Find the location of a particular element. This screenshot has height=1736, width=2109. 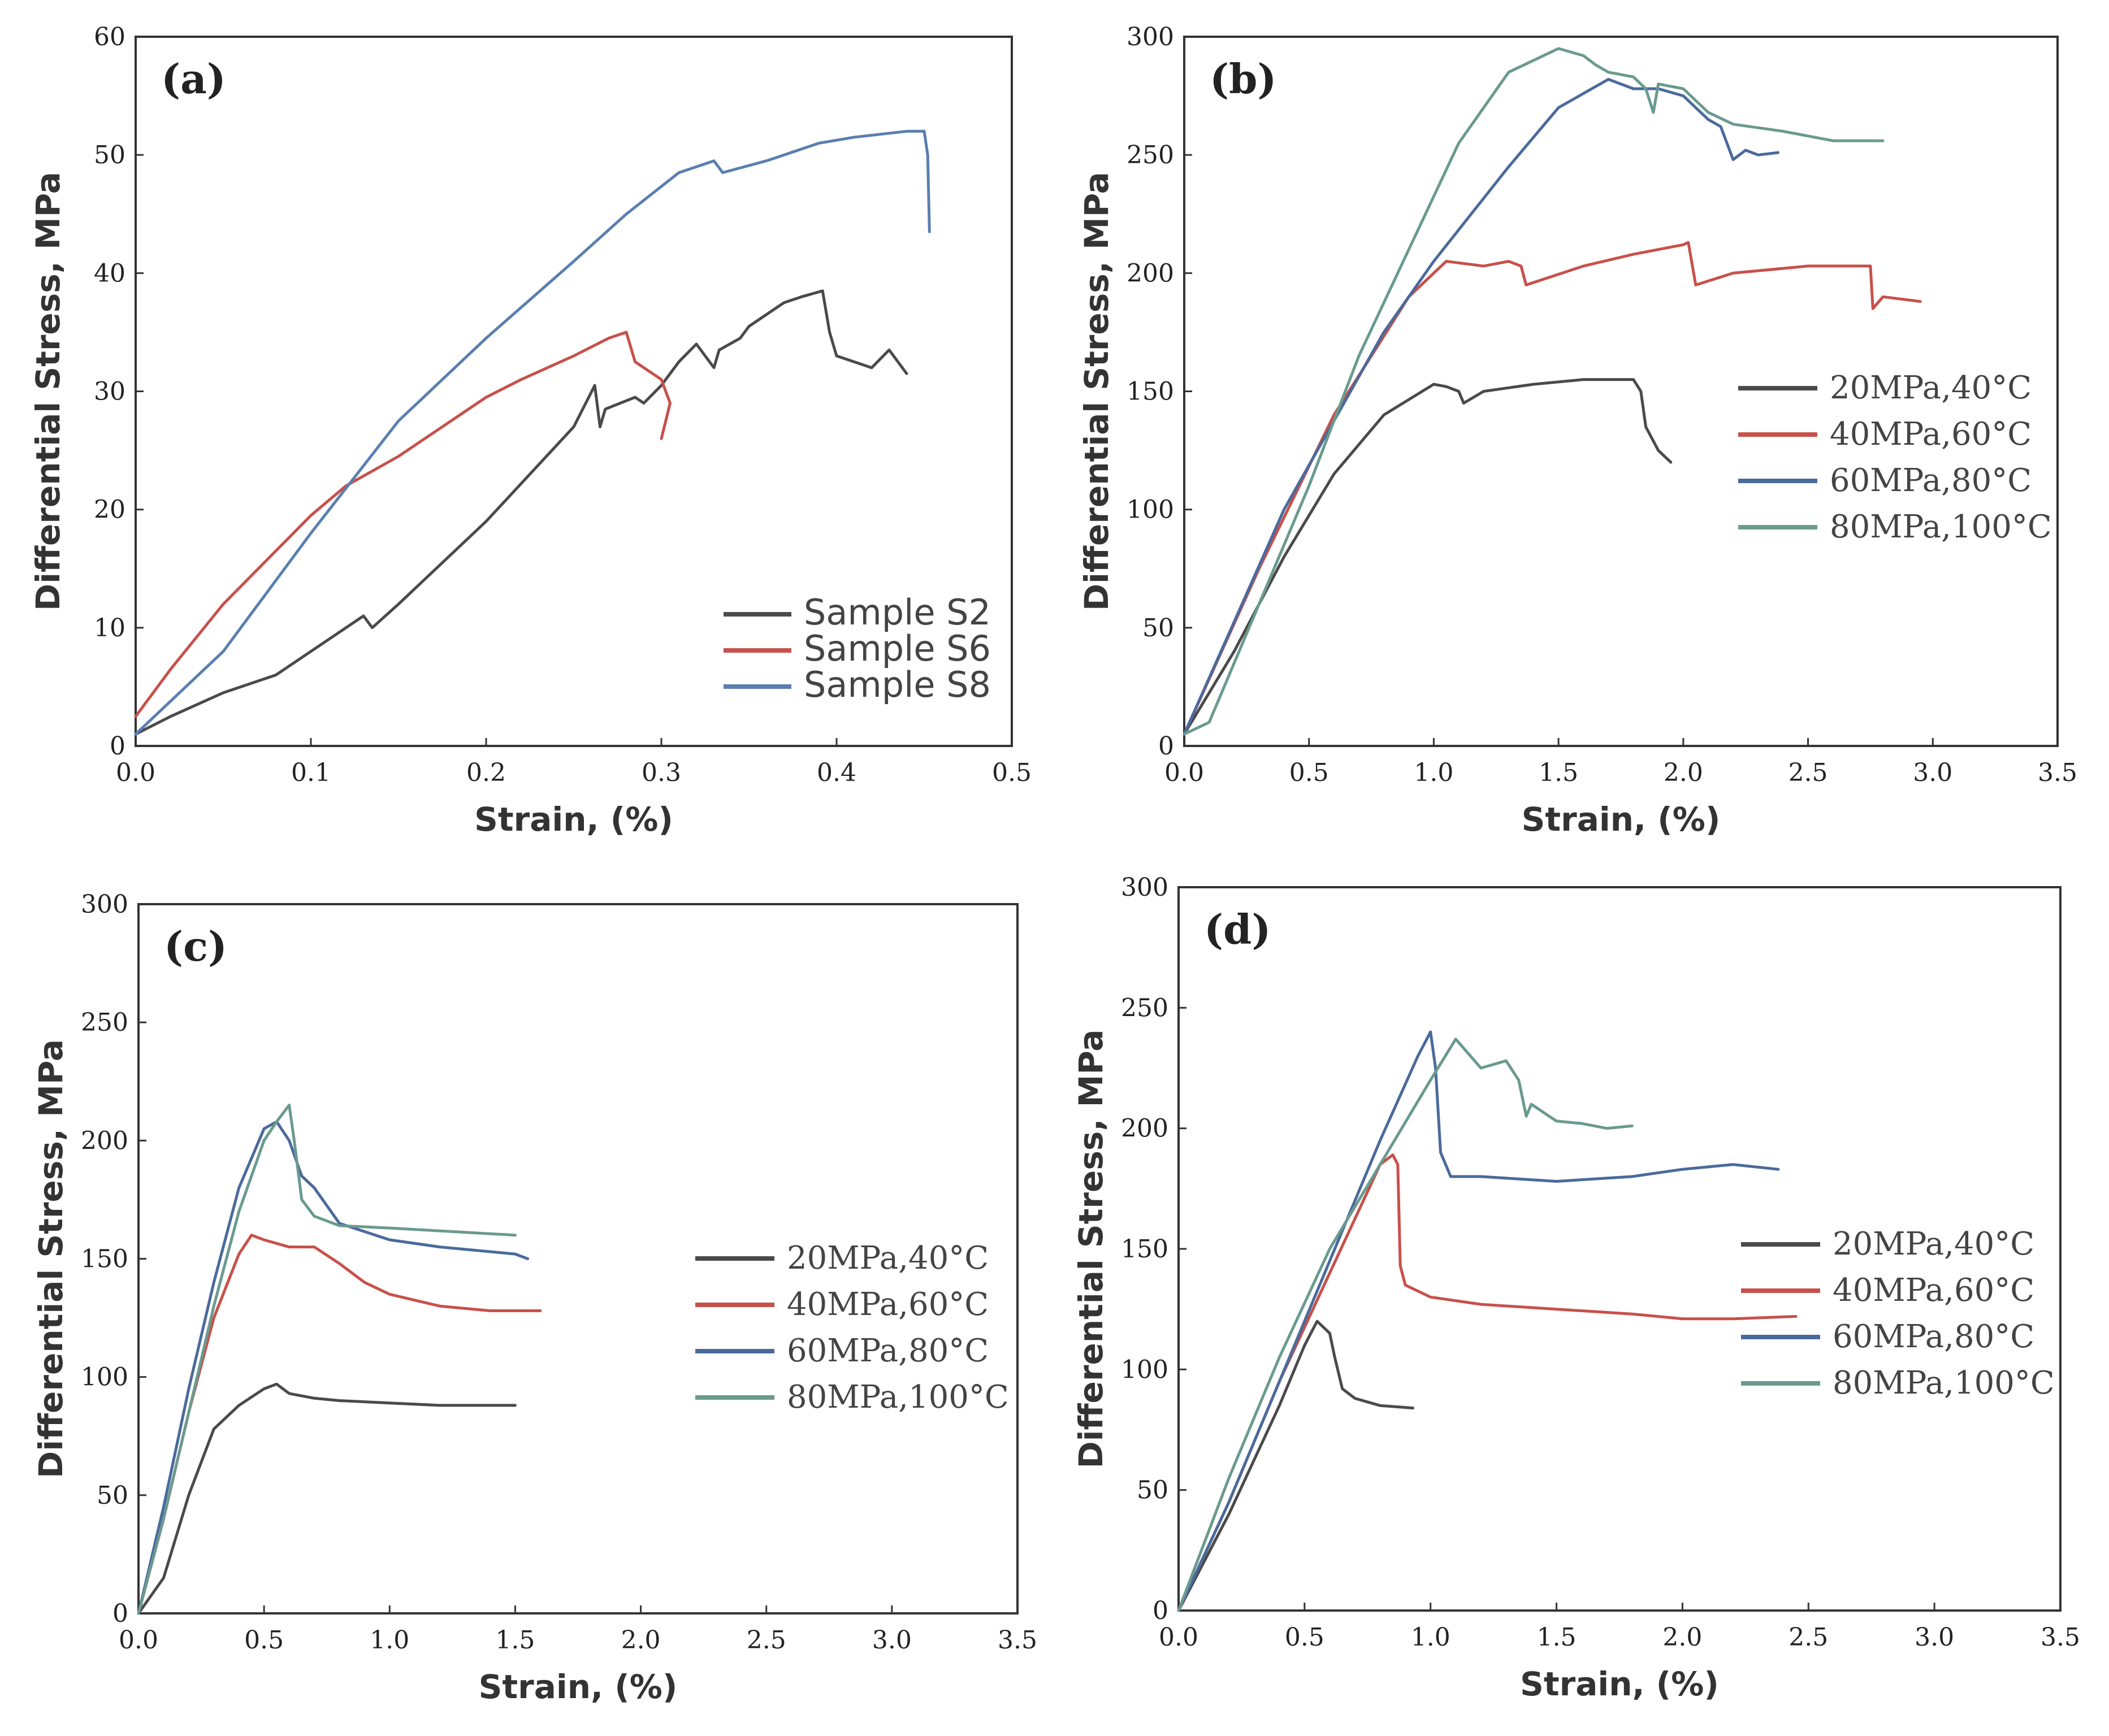

x-tick-label: 0.4 is located at coordinates (836, 772).